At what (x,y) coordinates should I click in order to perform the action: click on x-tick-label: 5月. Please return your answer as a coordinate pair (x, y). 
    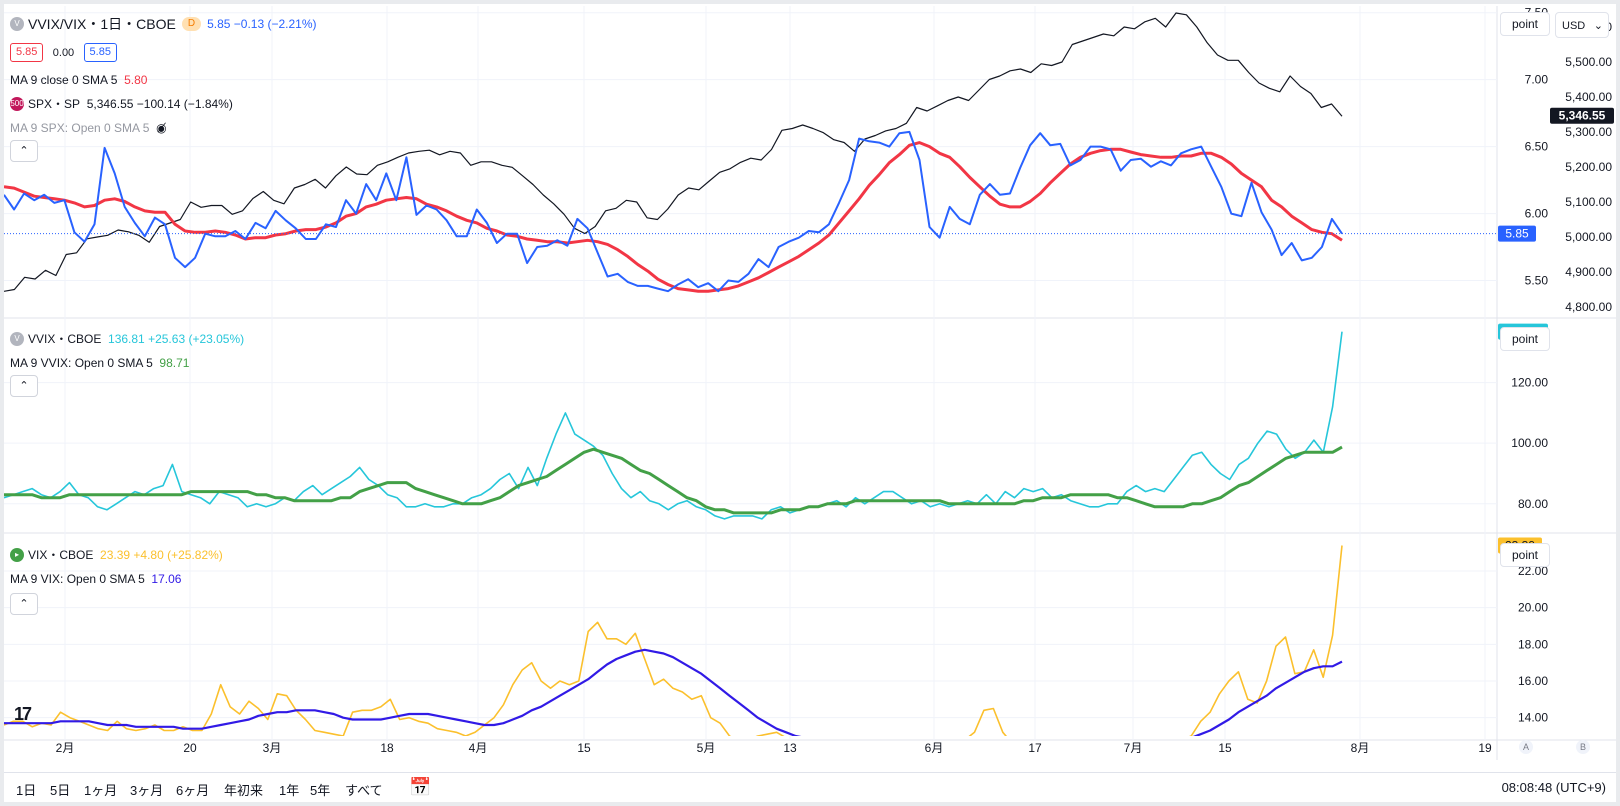
    Looking at the image, I should click on (706, 748).